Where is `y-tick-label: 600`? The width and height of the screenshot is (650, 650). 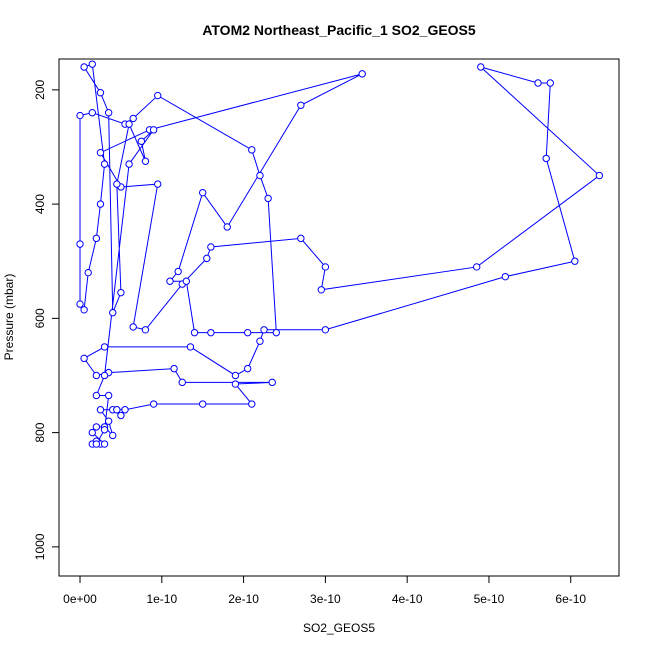
y-tick-label: 600 is located at coordinates (40, 318).